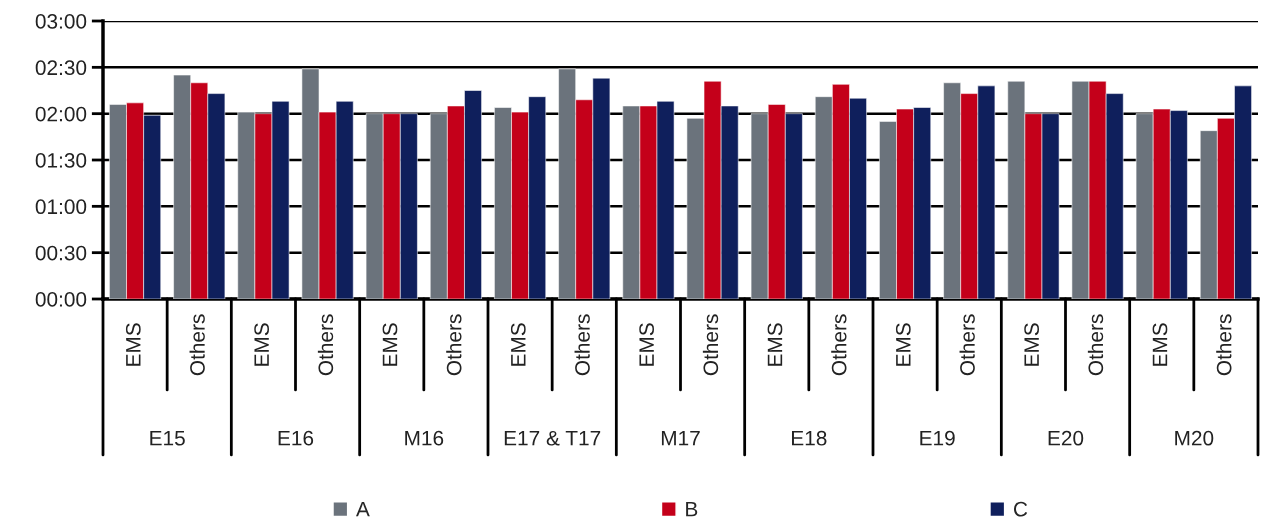  I want to click on legend-label: A, so click(363, 509).